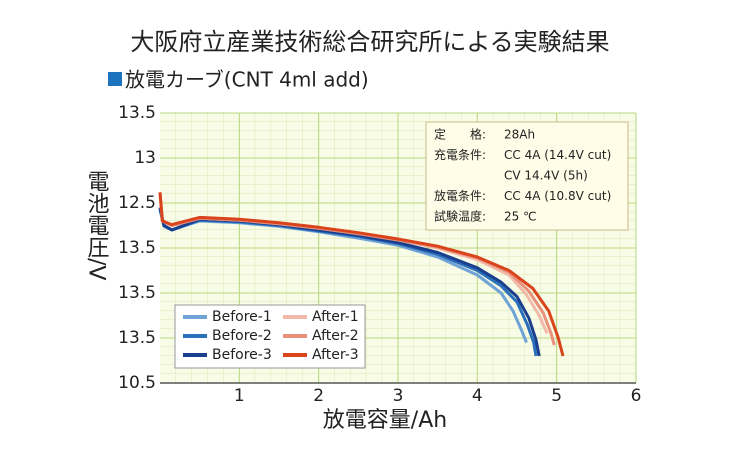  Describe the element at coordinates (556, 396) in the screenshot. I see `x-tick-label: 5` at that location.